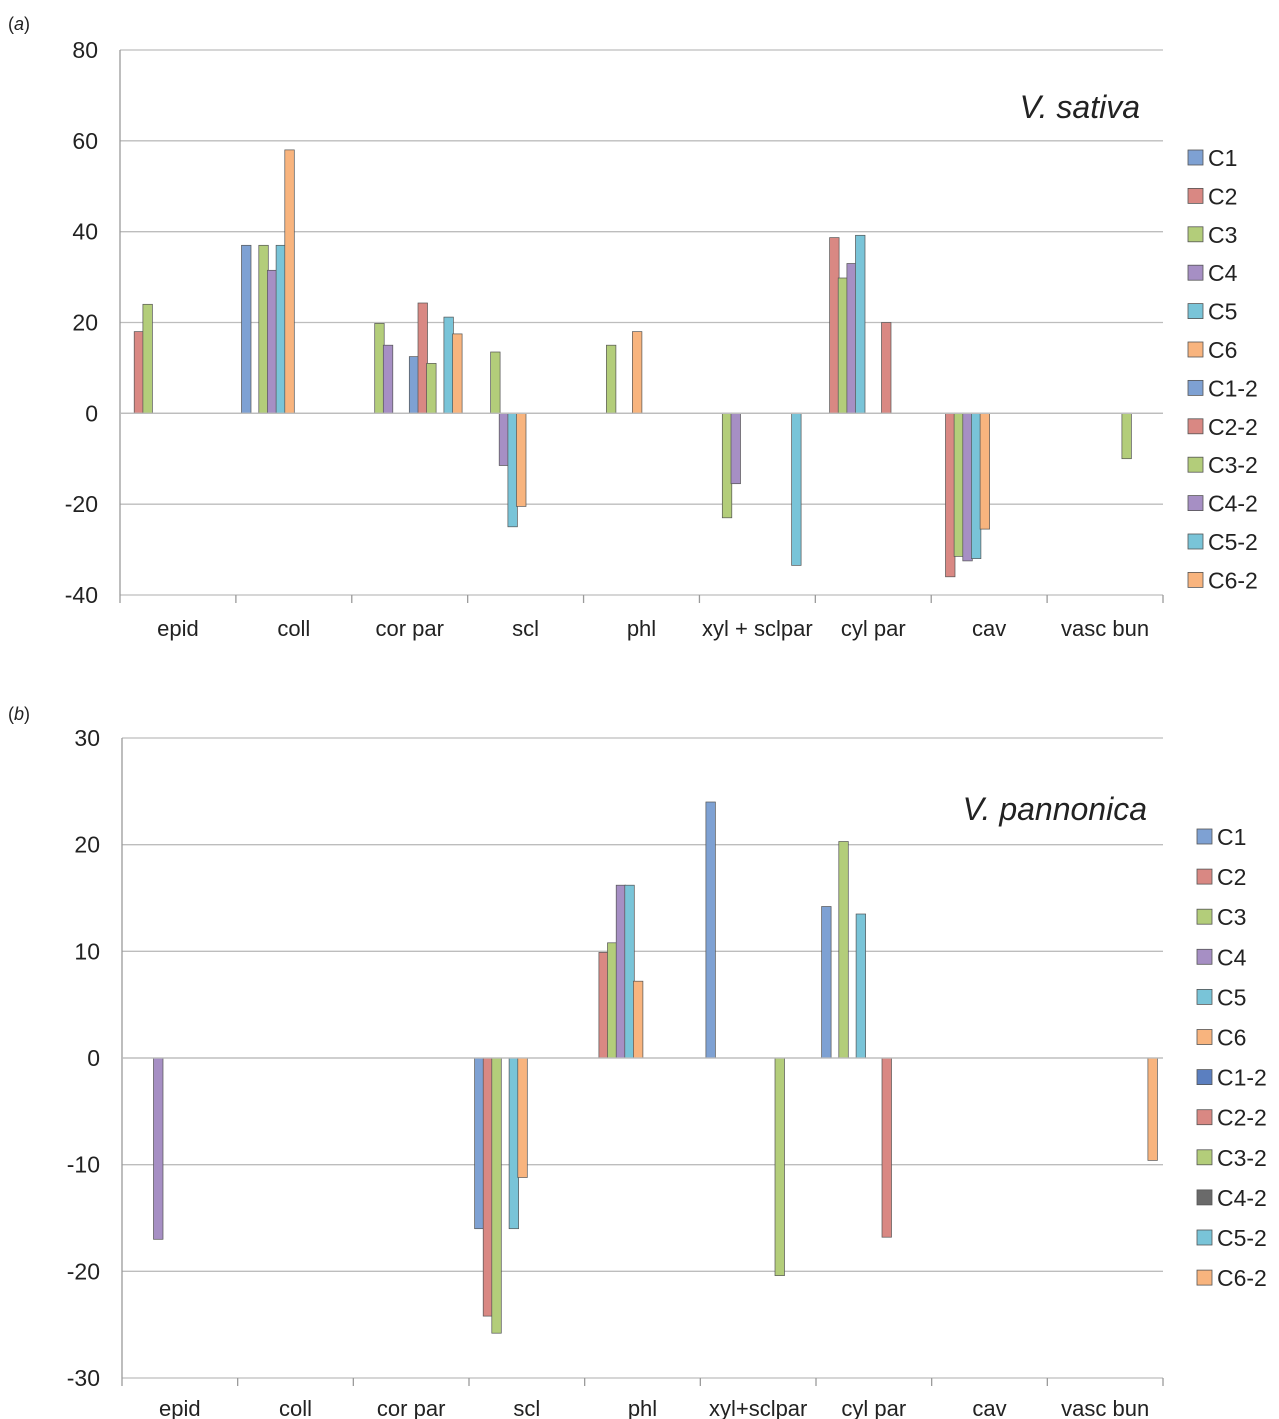 The height and width of the screenshot is (1419, 1279). Describe the element at coordinates (757, 628) in the screenshot. I see `x-category-label: xyl + sclpar` at that location.